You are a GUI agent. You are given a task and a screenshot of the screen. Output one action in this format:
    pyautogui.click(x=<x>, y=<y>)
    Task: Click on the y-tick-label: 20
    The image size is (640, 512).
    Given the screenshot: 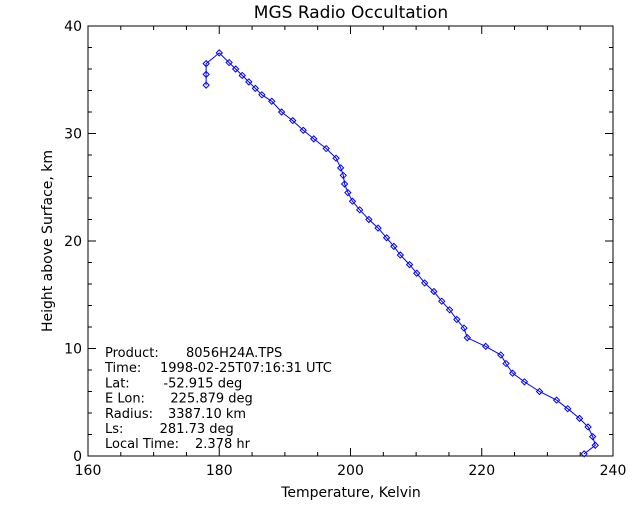 What is the action you would take?
    pyautogui.click(x=73, y=242)
    